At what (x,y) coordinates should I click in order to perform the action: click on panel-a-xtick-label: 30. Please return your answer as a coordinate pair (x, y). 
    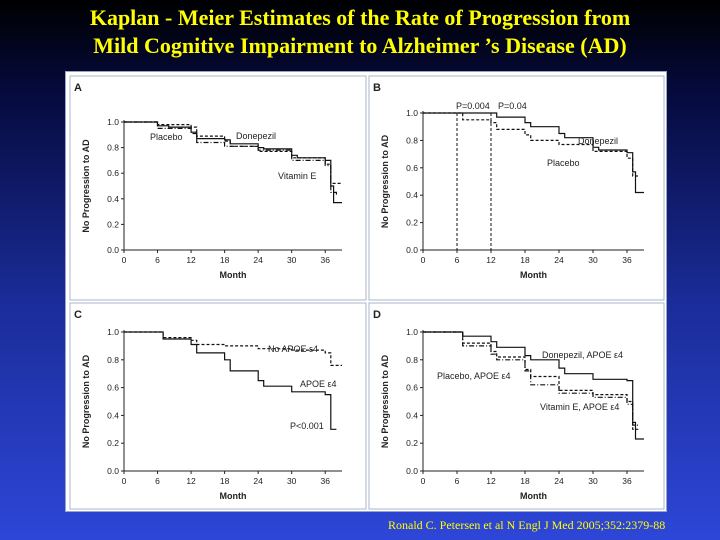
    Looking at the image, I should click on (292, 260).